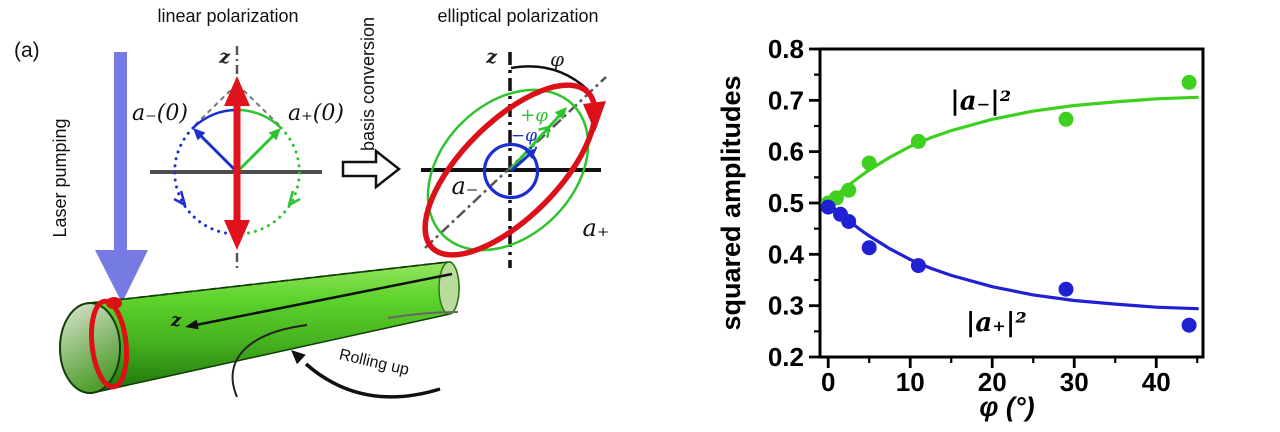  I want to click on linear-polarization-diagram: z a₋(0) a₊(0), so click(238, 158).